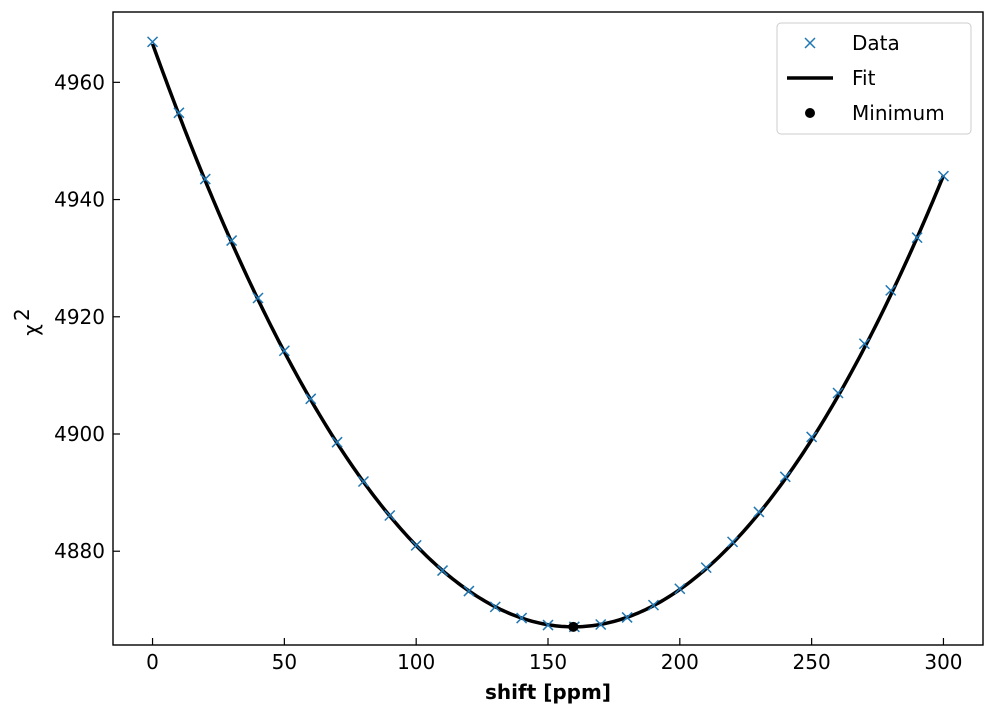 The width and height of the screenshot is (996, 716). What do you see at coordinates (810, 113) in the screenshot?
I see `legend-marker-dot` at bounding box center [810, 113].